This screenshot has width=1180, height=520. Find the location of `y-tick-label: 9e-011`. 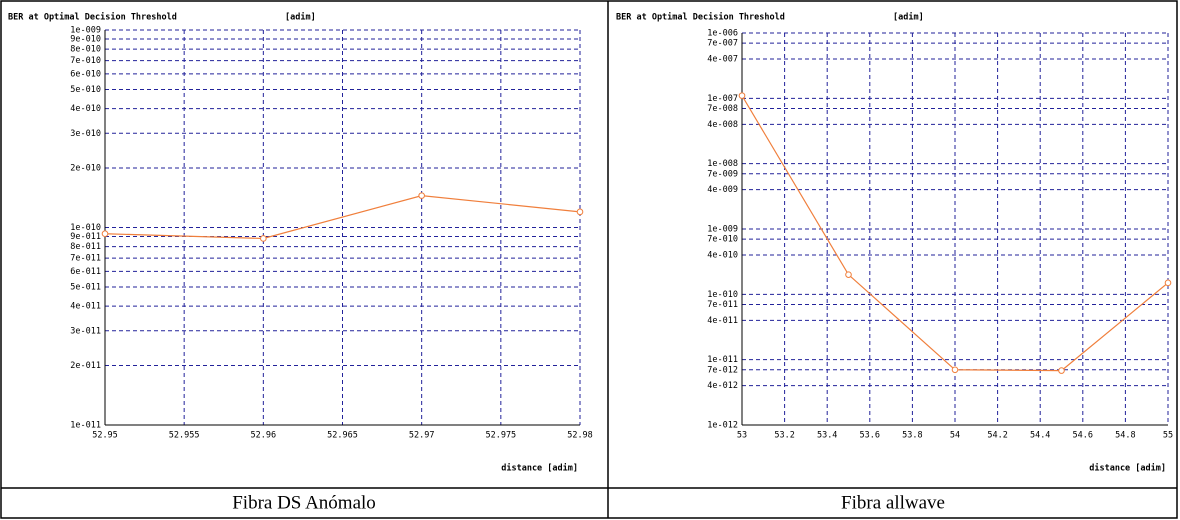

y-tick-label: 9e-011 is located at coordinates (85, 237).